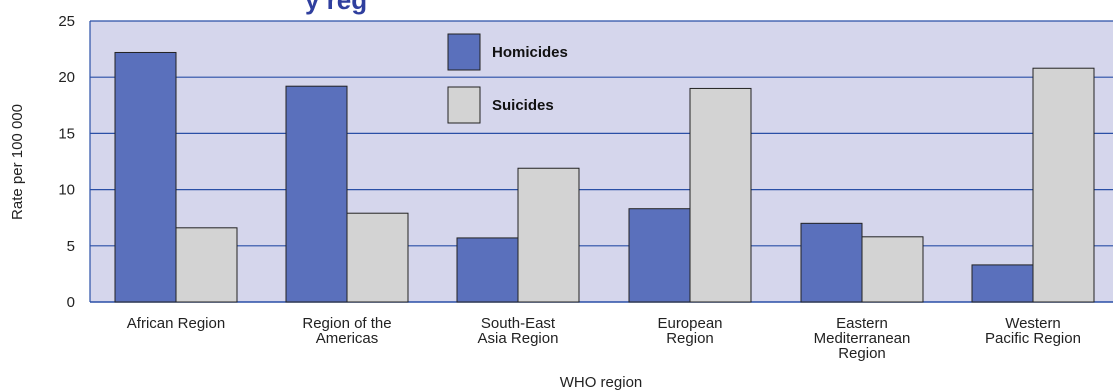 This screenshot has height=392, width=1113. I want to click on x-category-label: African Region, so click(176, 323).